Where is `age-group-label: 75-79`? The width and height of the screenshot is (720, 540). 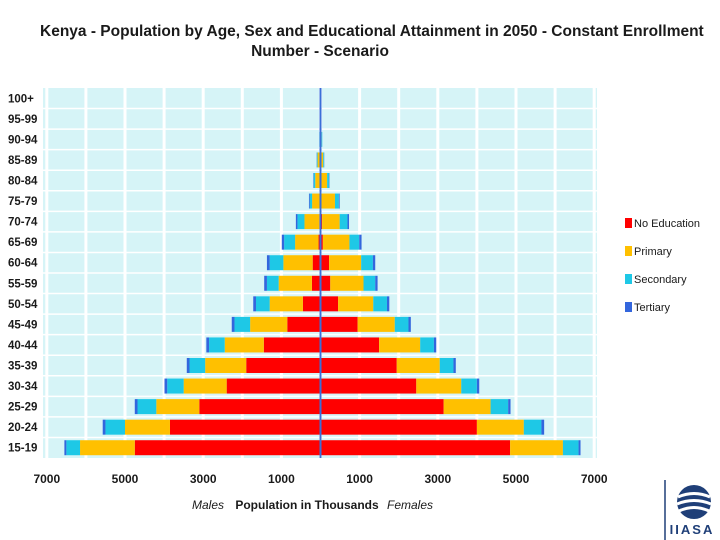 age-group-label: 75-79 is located at coordinates (22, 202).